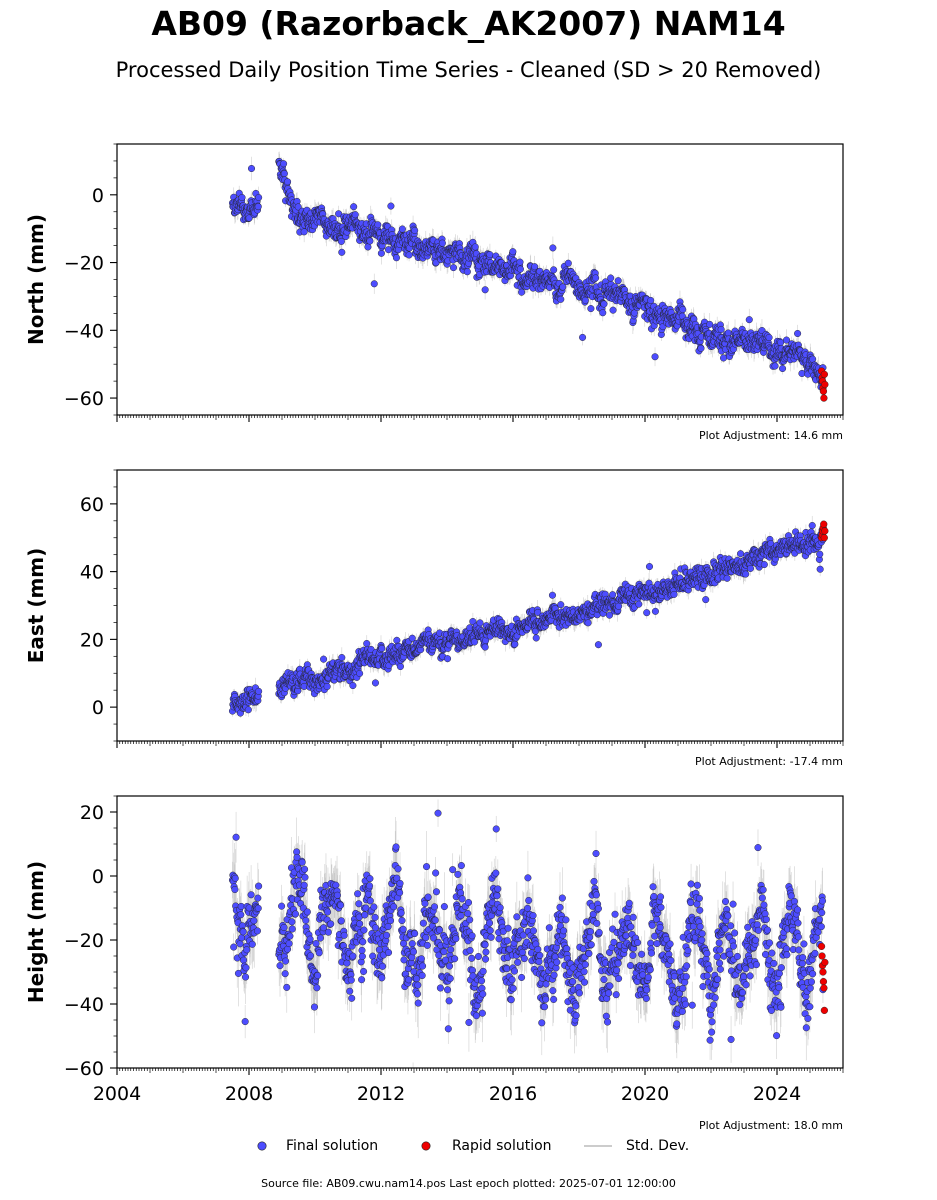  Describe the element at coordinates (70, 279) in the screenshot. I see `north-y-axis: 0 −20 −40 −60 North (mm)` at that location.